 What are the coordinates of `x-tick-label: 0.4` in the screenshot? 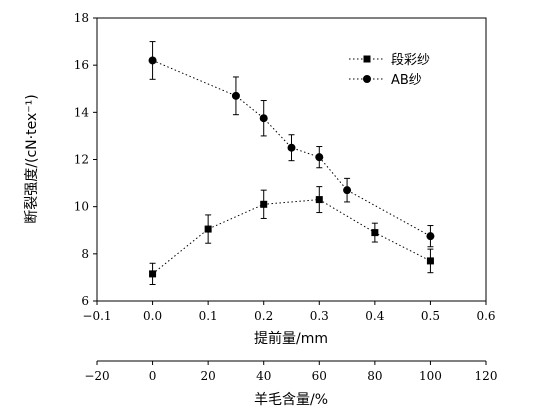 It's located at (374, 316).